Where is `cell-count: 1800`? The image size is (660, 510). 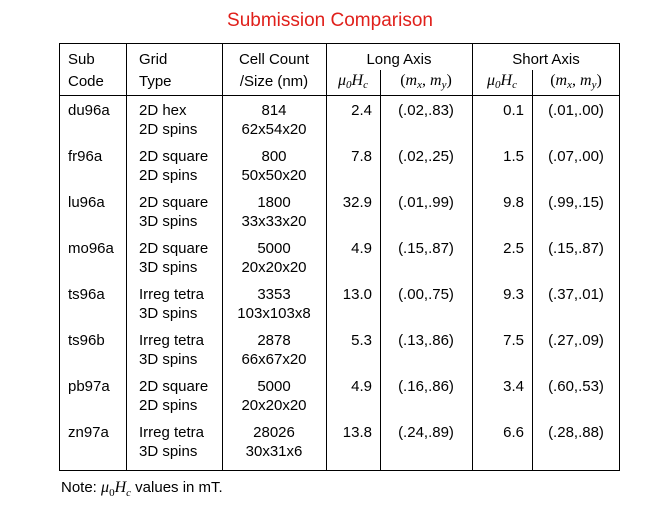
cell-count: 1800 is located at coordinates (274, 202).